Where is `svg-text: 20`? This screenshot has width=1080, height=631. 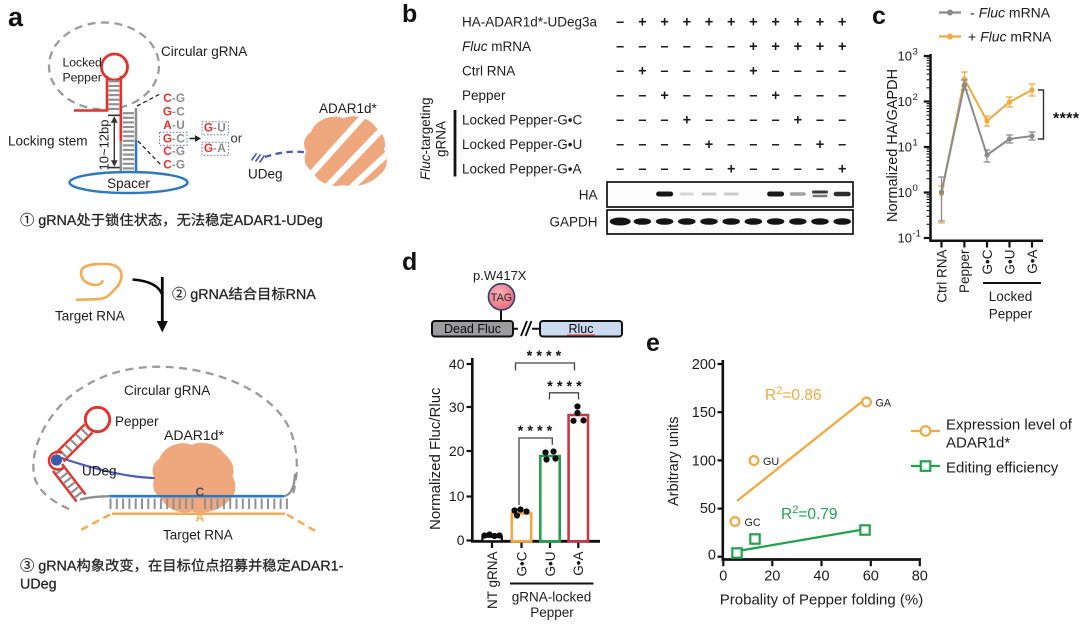
svg-text: 20 is located at coordinates (457, 451).